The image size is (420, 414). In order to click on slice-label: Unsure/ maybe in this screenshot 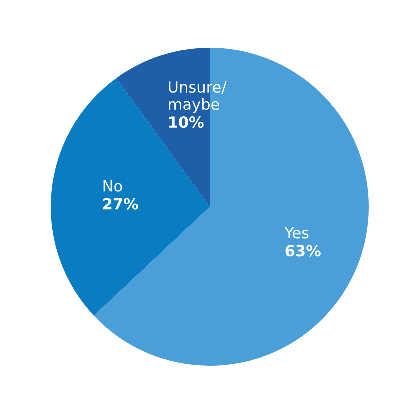, I will do `click(198, 98)`.